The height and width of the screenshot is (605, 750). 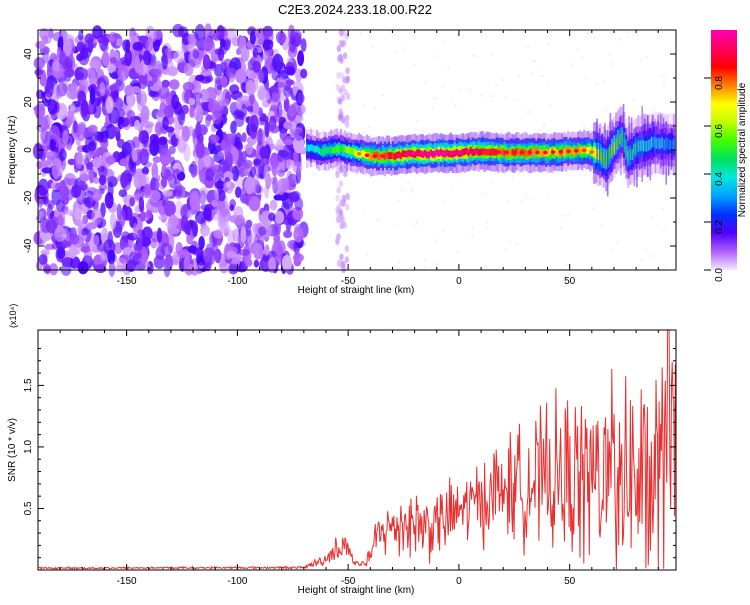 I want to click on y-tick-label: 40, so click(x=28, y=54).